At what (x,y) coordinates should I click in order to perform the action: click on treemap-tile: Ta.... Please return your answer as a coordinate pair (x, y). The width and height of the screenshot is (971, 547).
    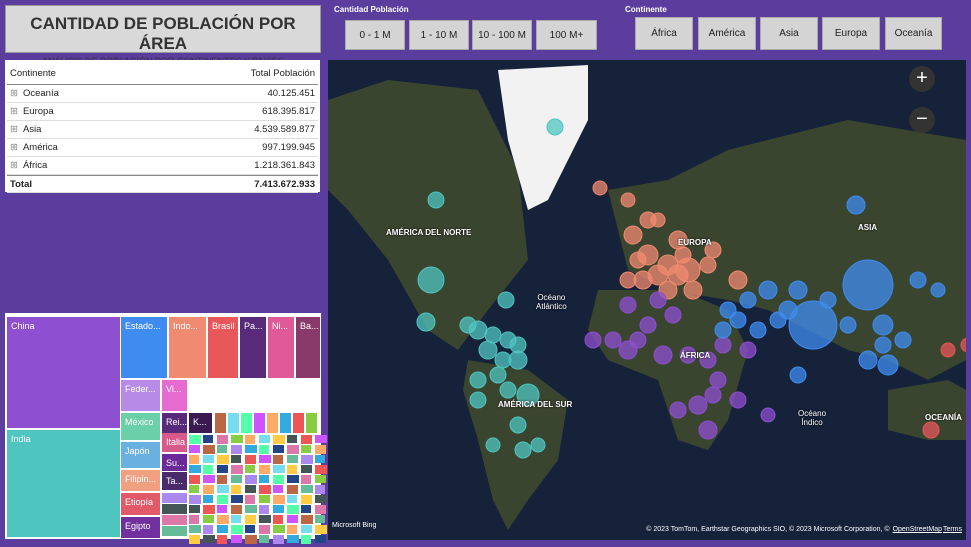
    Looking at the image, I should click on (174, 481).